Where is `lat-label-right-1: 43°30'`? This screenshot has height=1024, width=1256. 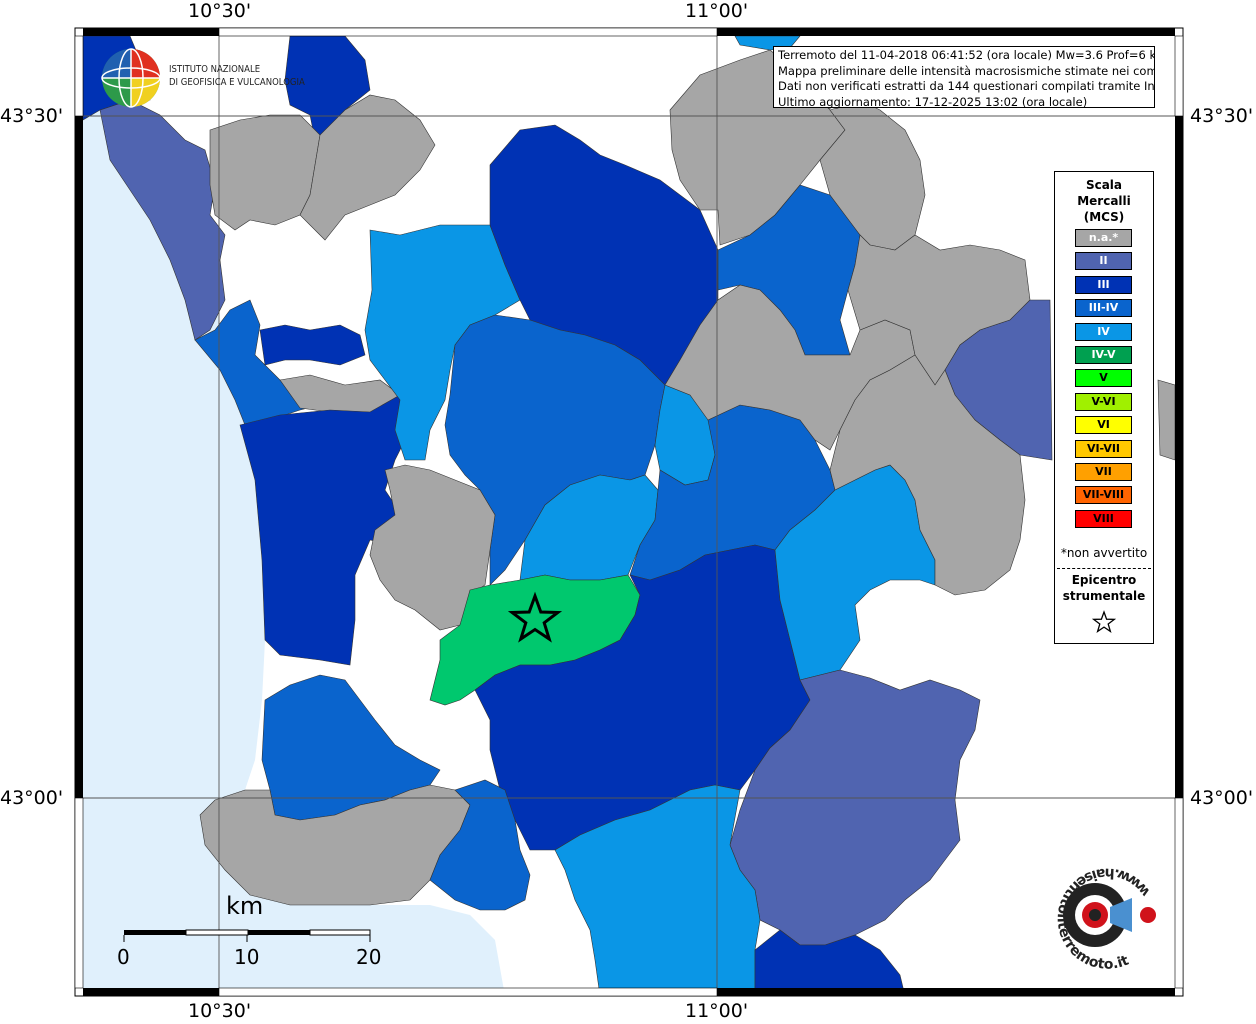 lat-label-right-1: 43°30' is located at coordinates (1222, 116).